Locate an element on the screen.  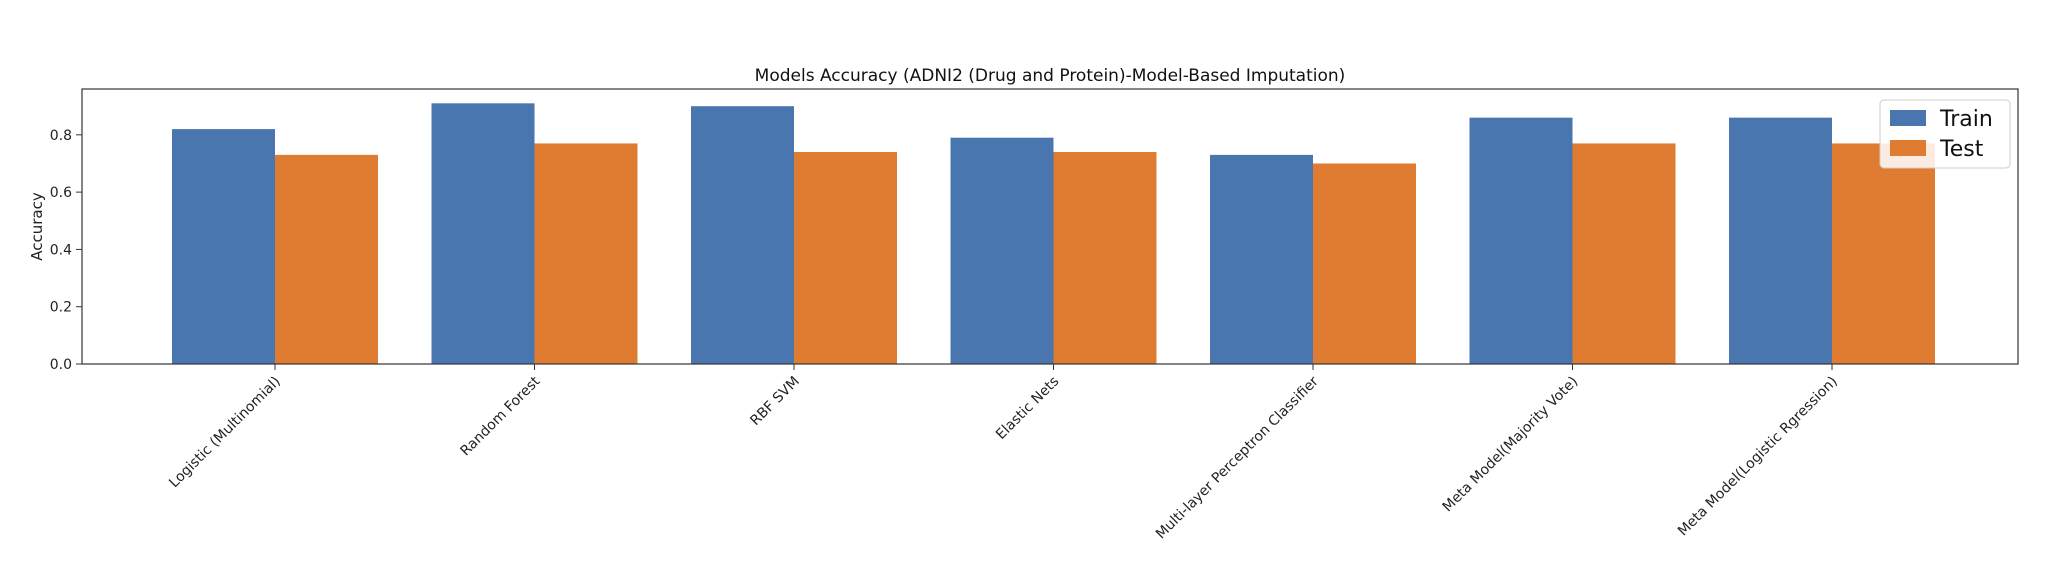
x-tick-label: Multi-layer Perceptron Classifier is located at coordinates (1237, 457).